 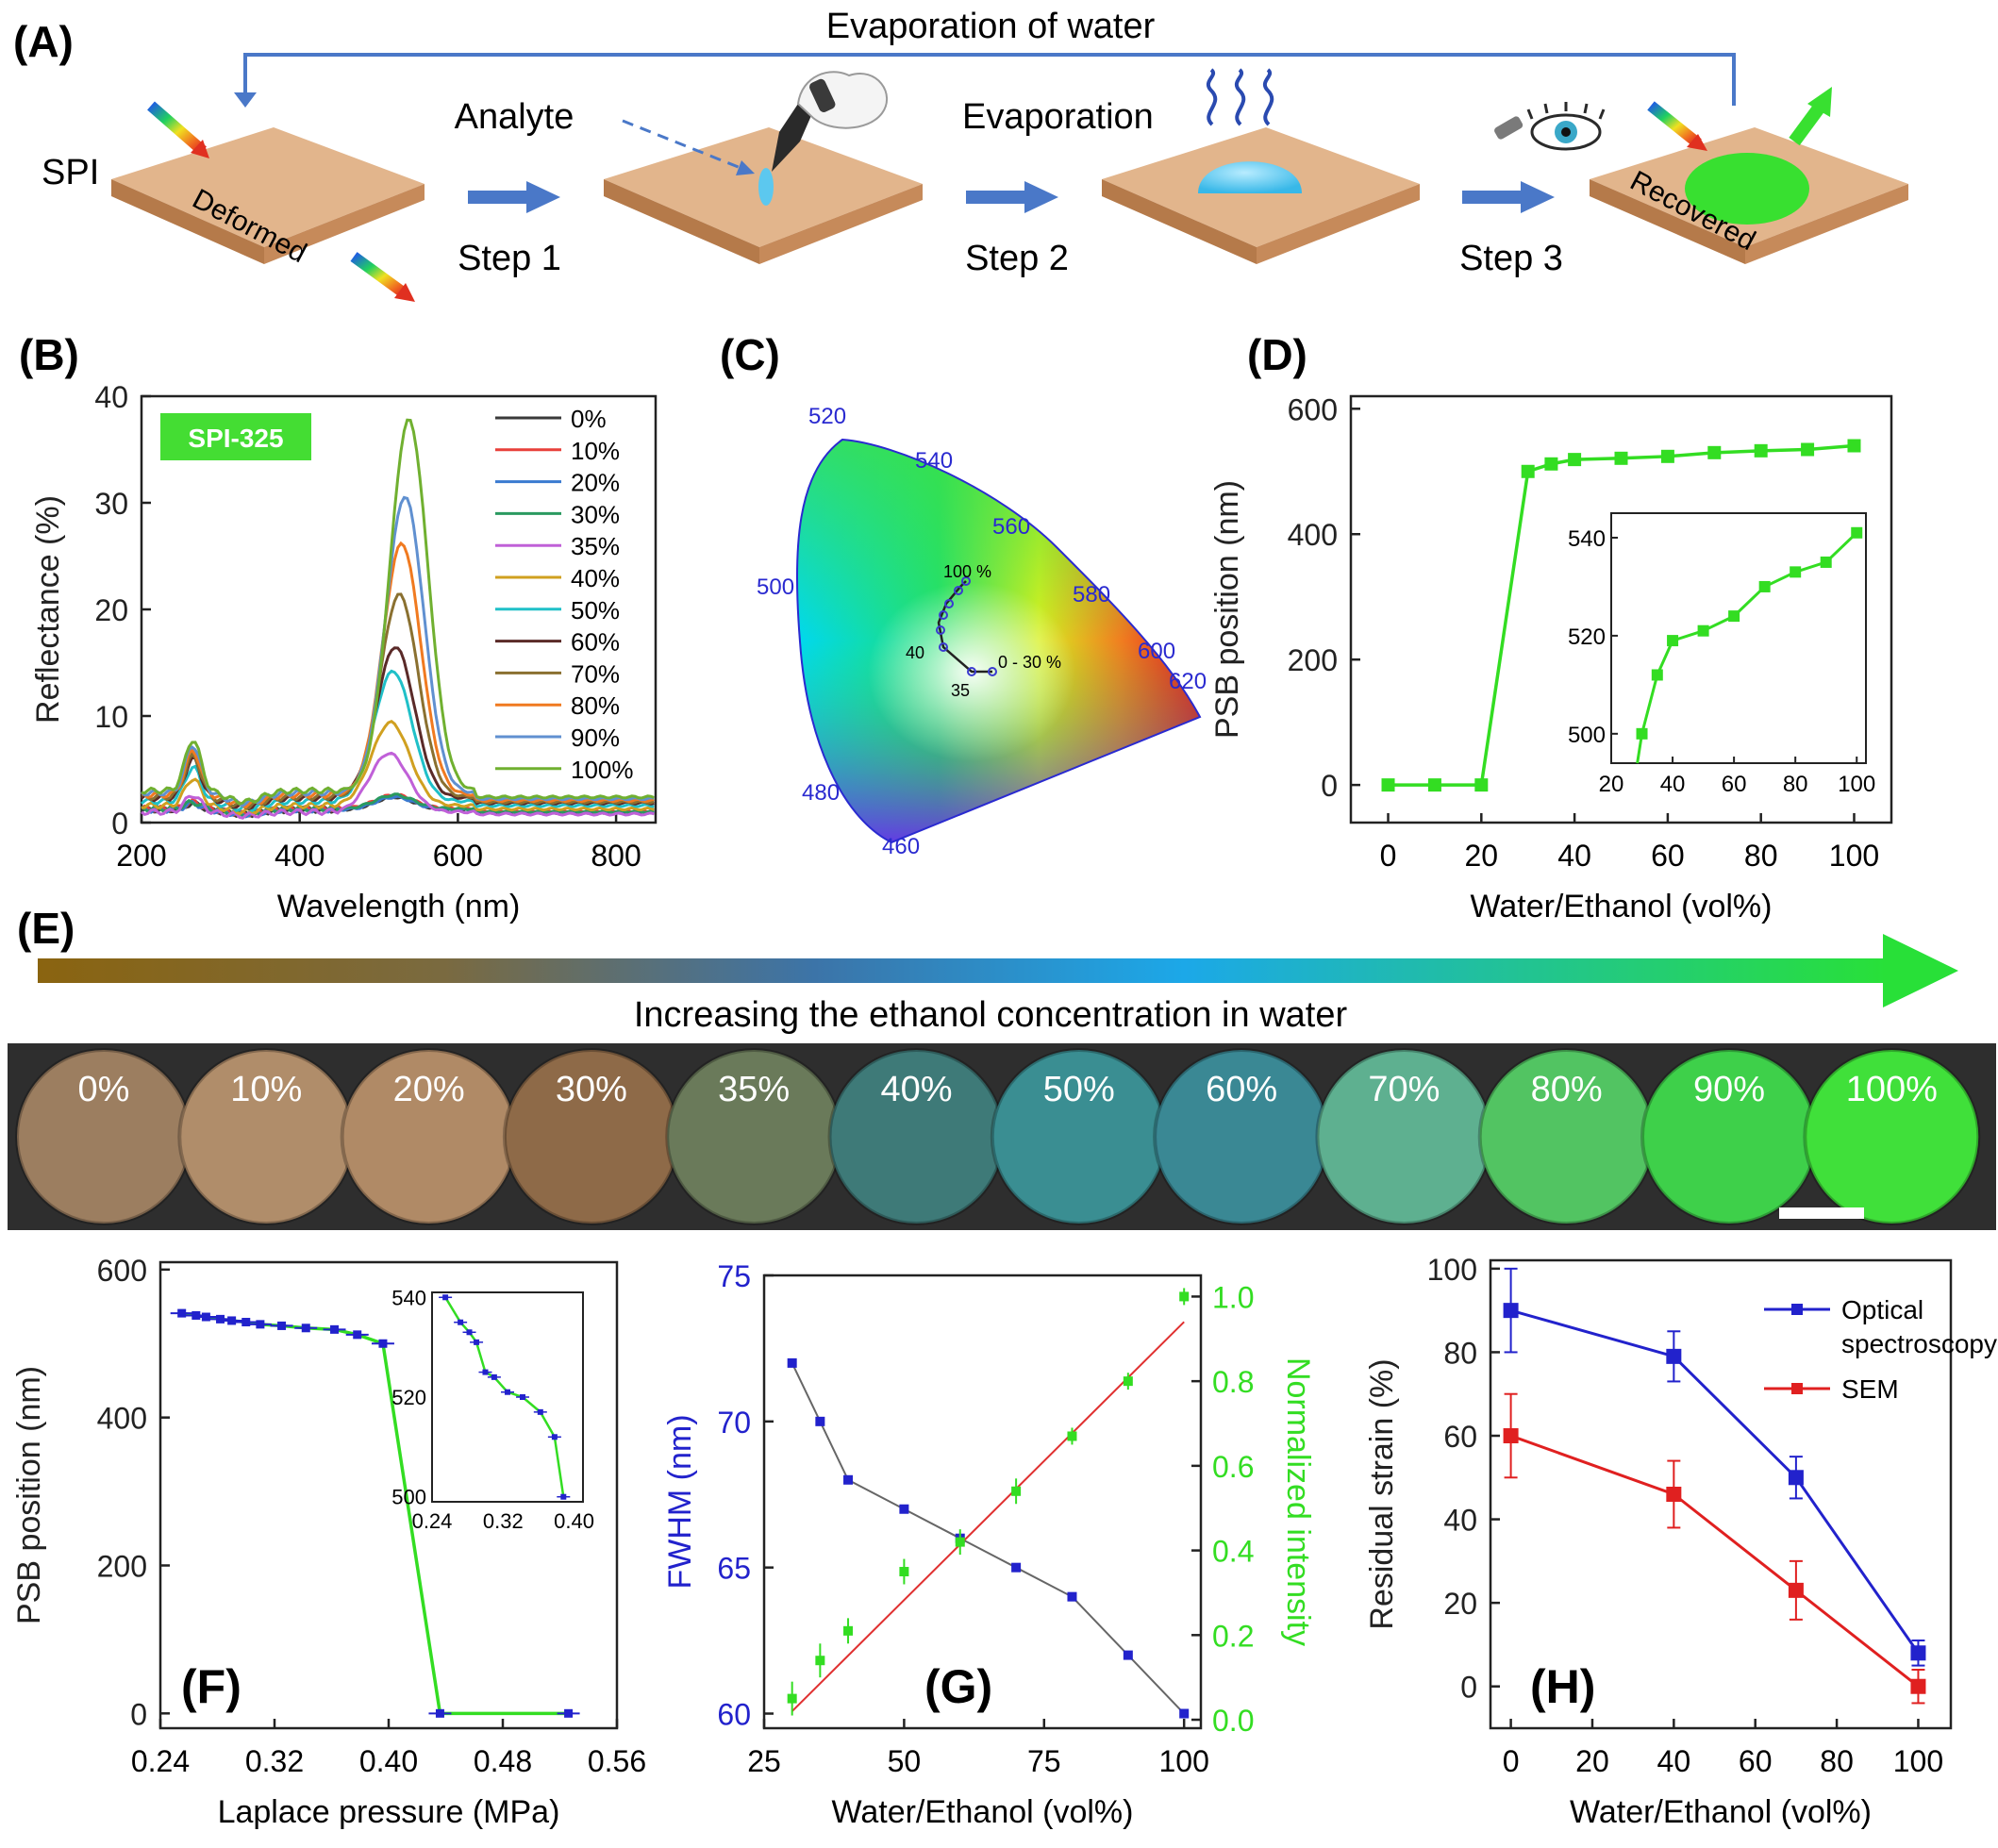 What do you see at coordinates (246, 100) in the screenshot?
I see `loop-arrowhead` at bounding box center [246, 100].